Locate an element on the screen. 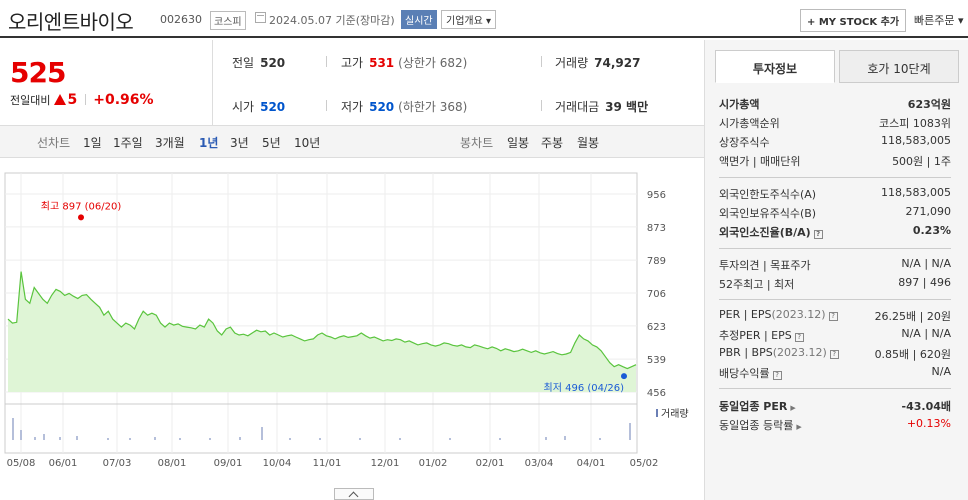  info-row: 시가총액 623억원 is located at coordinates (835, 105).